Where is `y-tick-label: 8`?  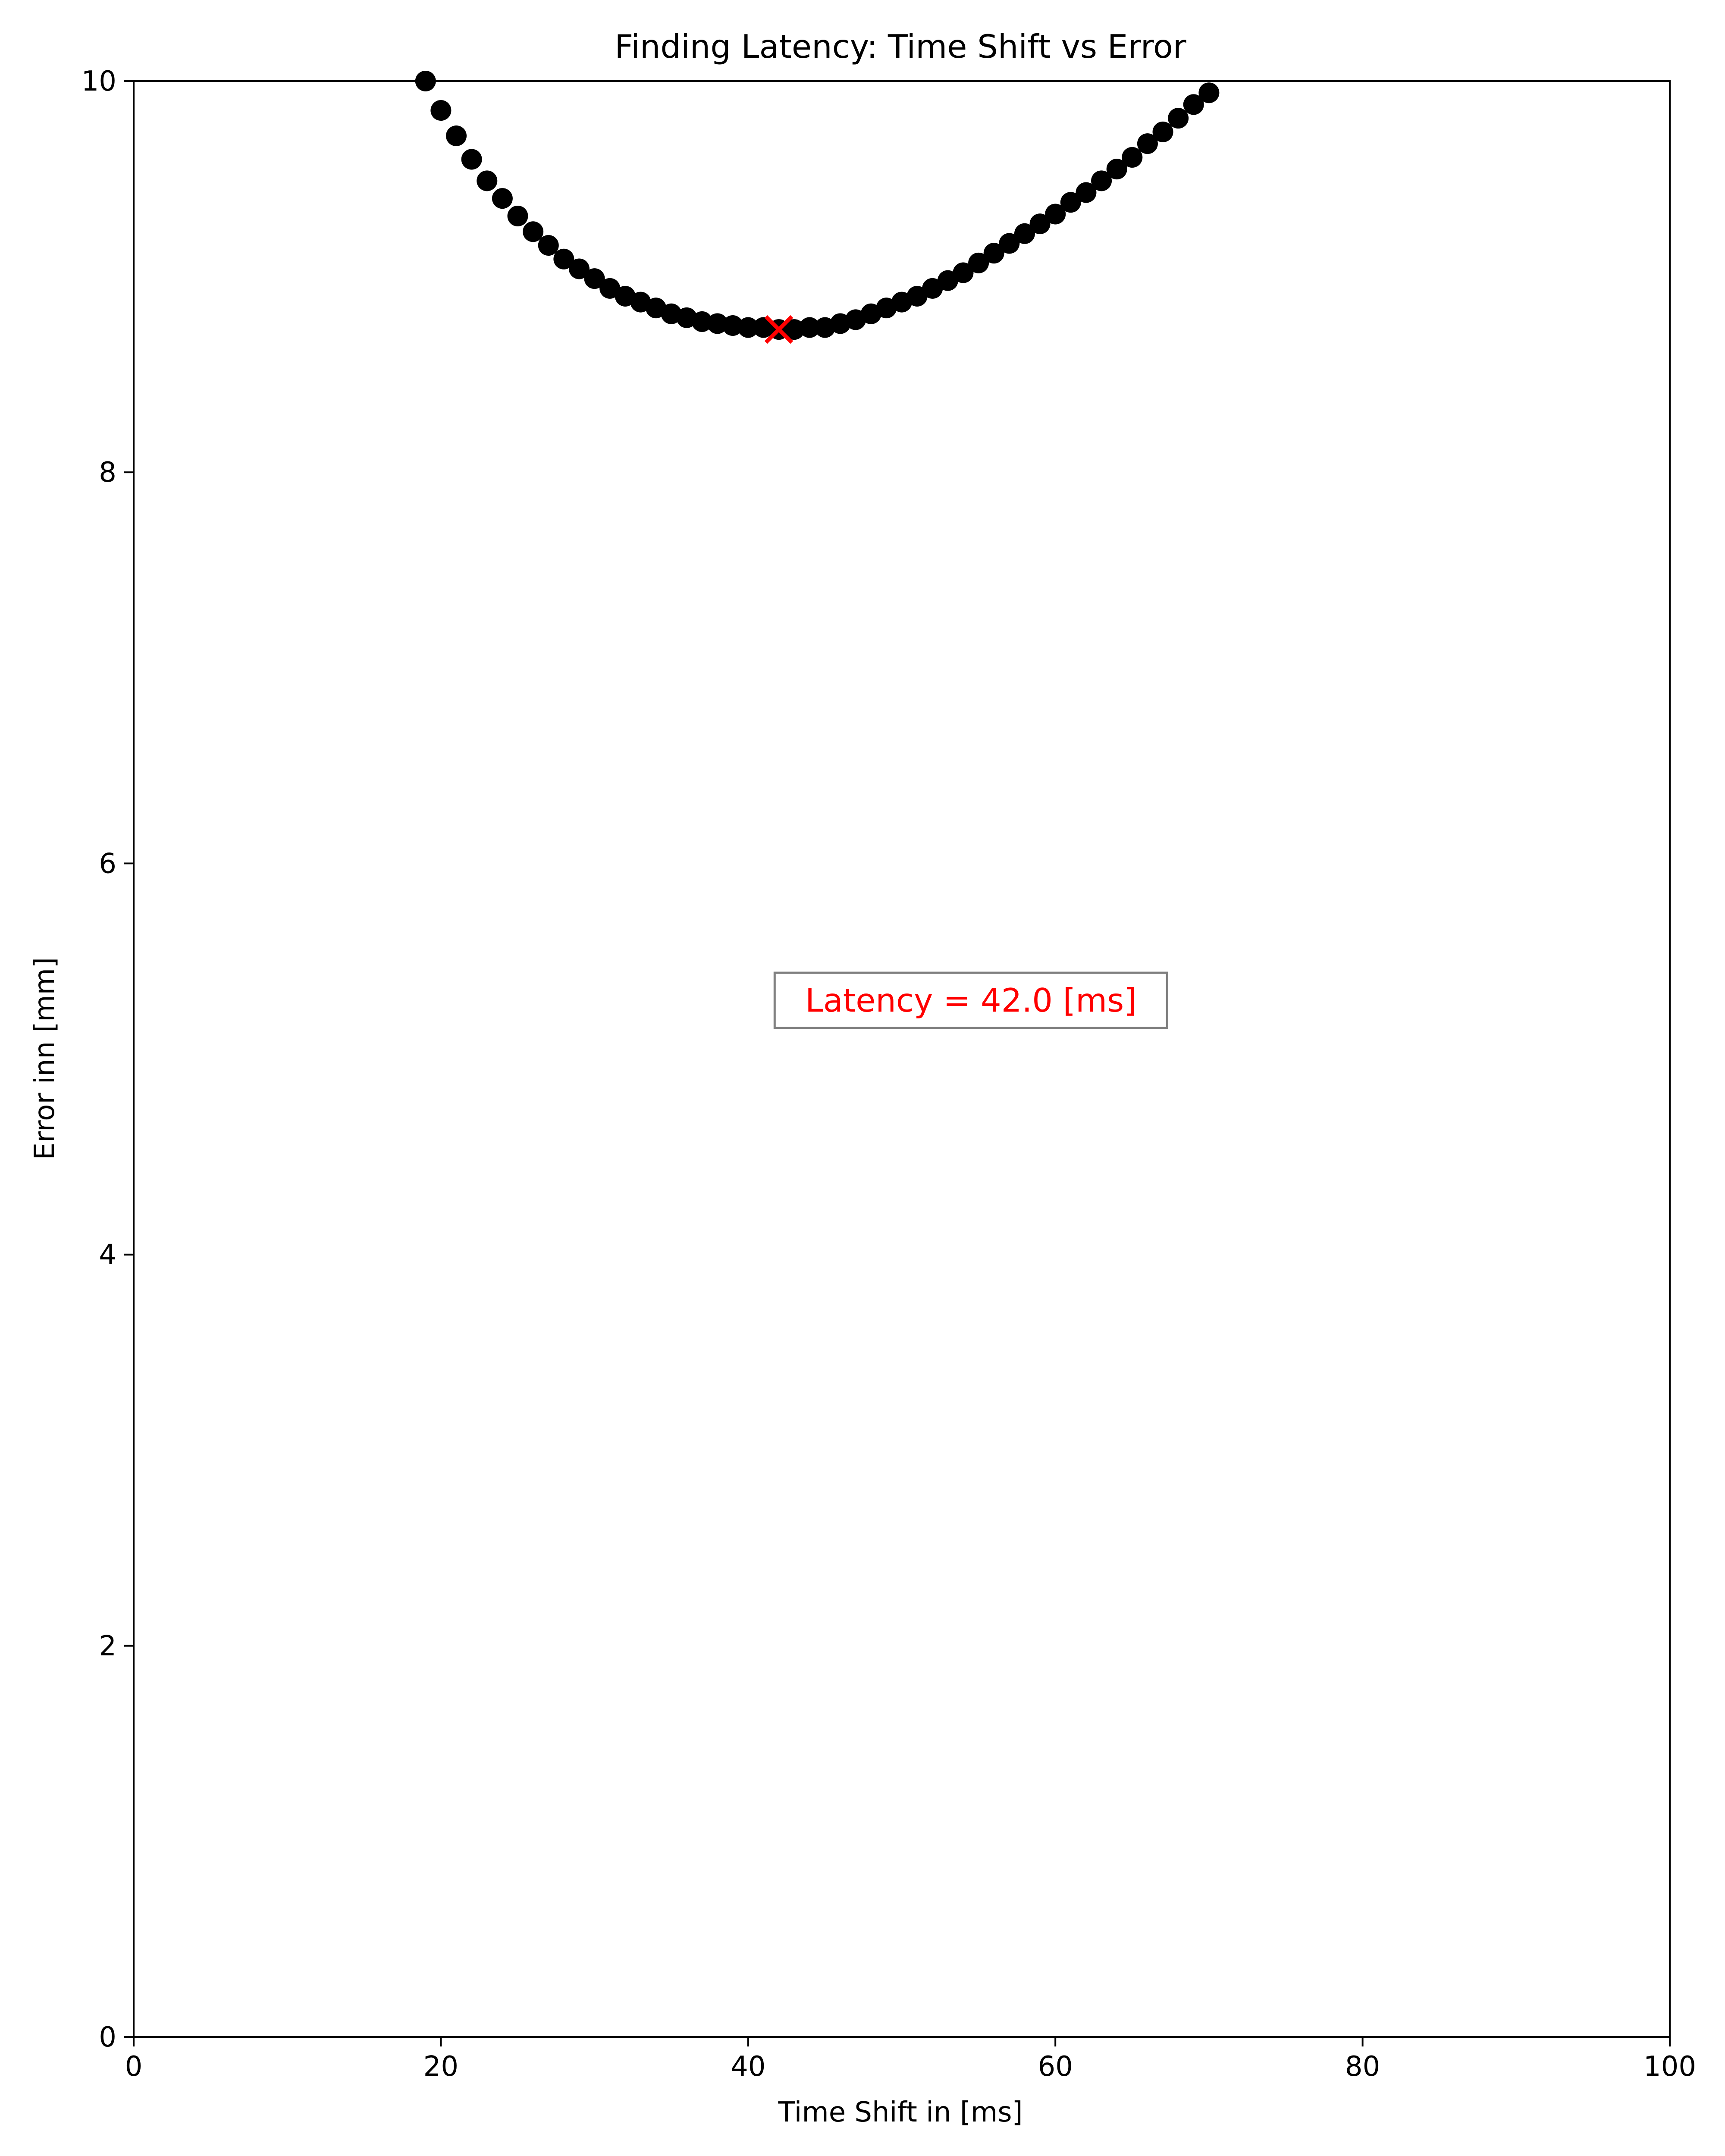
y-tick-label: 8 is located at coordinates (108, 473).